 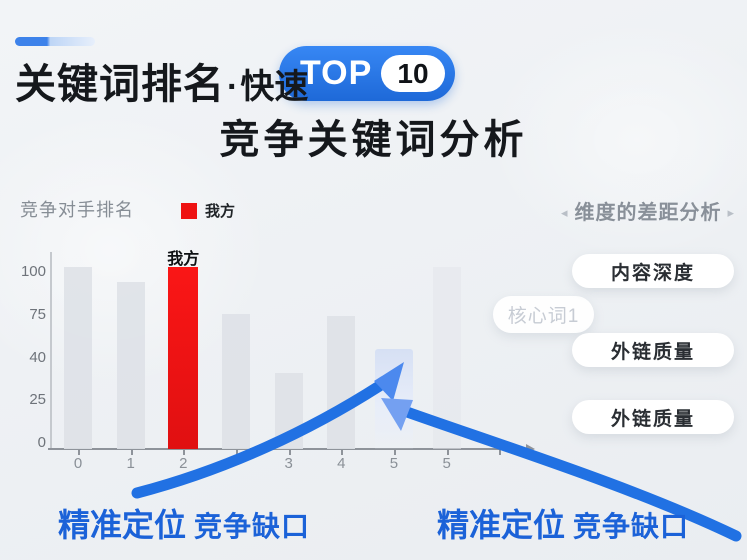 I want to click on page-title-sub: 快速, so click(x=274, y=87).